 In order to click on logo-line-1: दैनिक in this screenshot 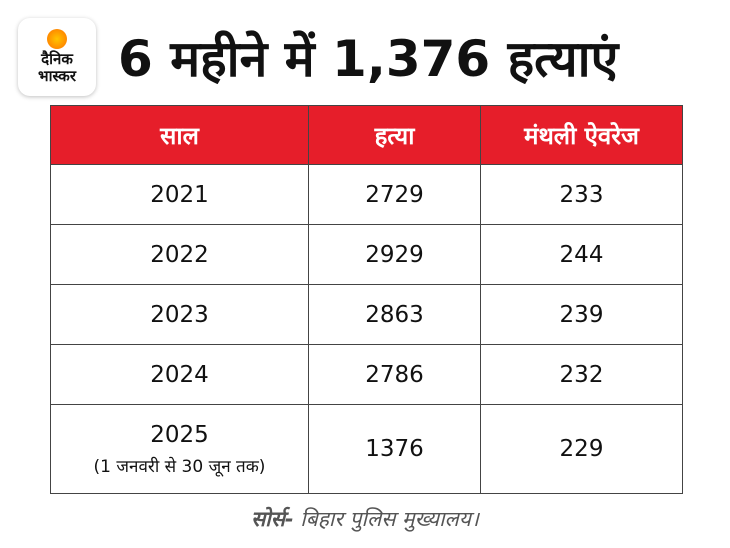, I will do `click(57, 59)`.